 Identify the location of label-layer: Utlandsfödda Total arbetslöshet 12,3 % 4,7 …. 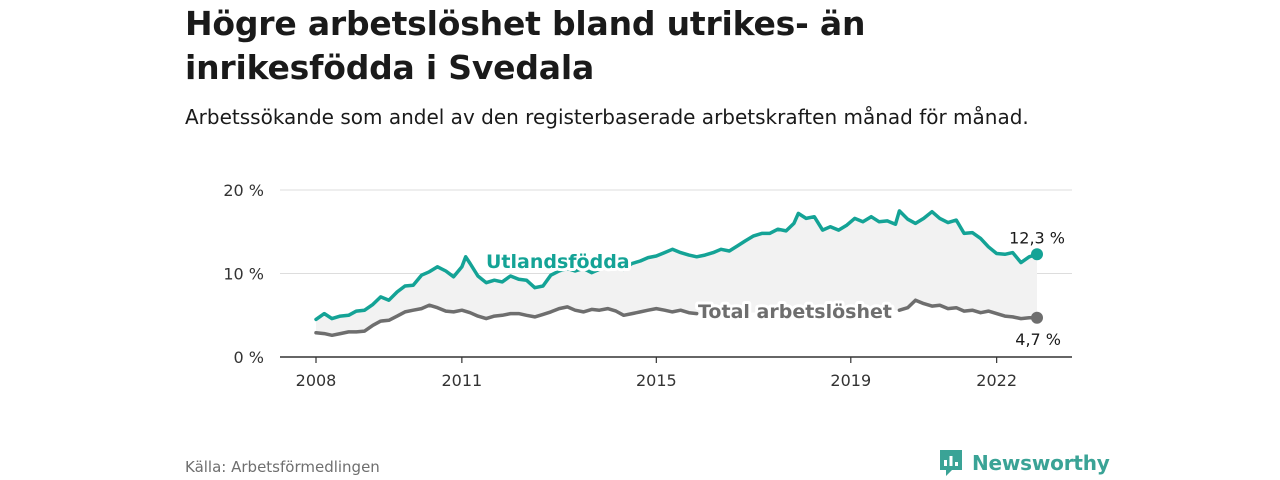
(774, 288).